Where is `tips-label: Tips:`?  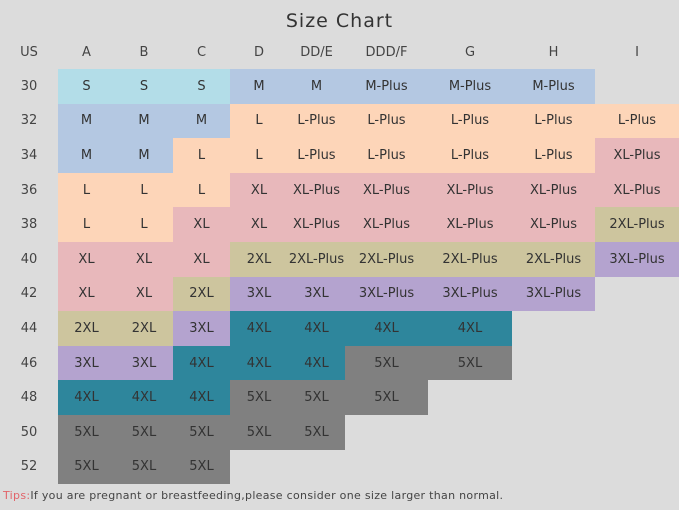
tips-label: Tips: is located at coordinates (17, 495).